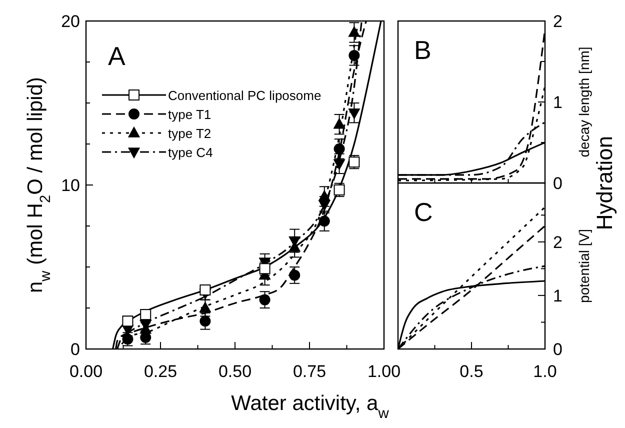 This screenshot has height=428, width=625. Describe the element at coordinates (190, 133) in the screenshot. I see `legend-label: type T2` at that location.